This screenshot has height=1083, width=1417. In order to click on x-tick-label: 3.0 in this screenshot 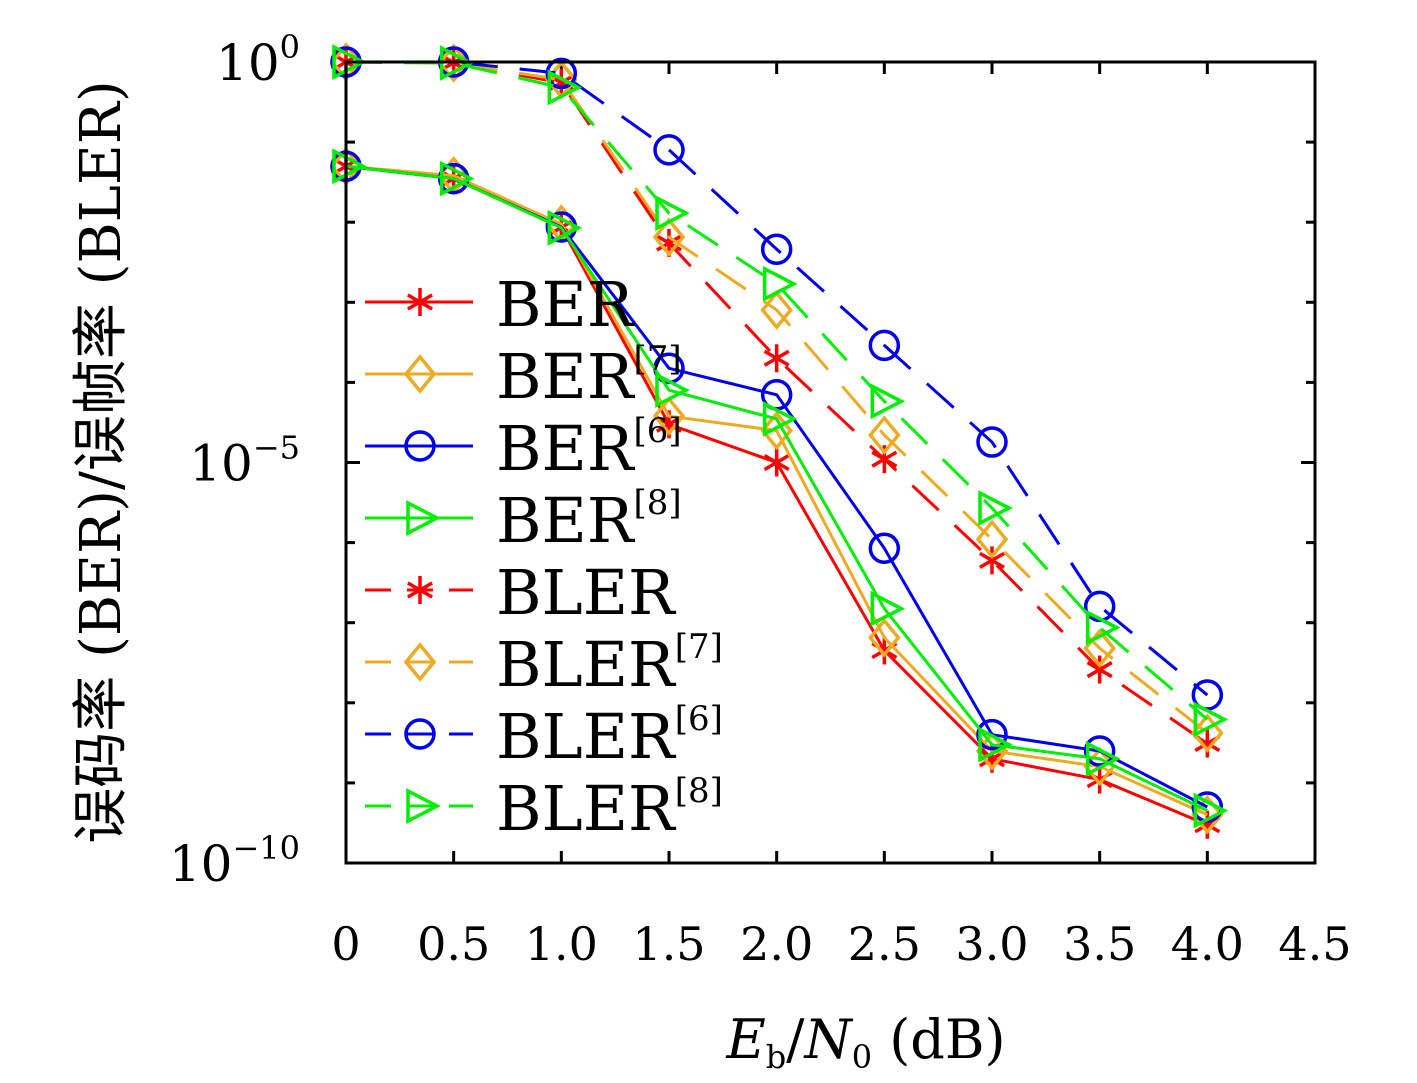, I will do `click(991, 944)`.